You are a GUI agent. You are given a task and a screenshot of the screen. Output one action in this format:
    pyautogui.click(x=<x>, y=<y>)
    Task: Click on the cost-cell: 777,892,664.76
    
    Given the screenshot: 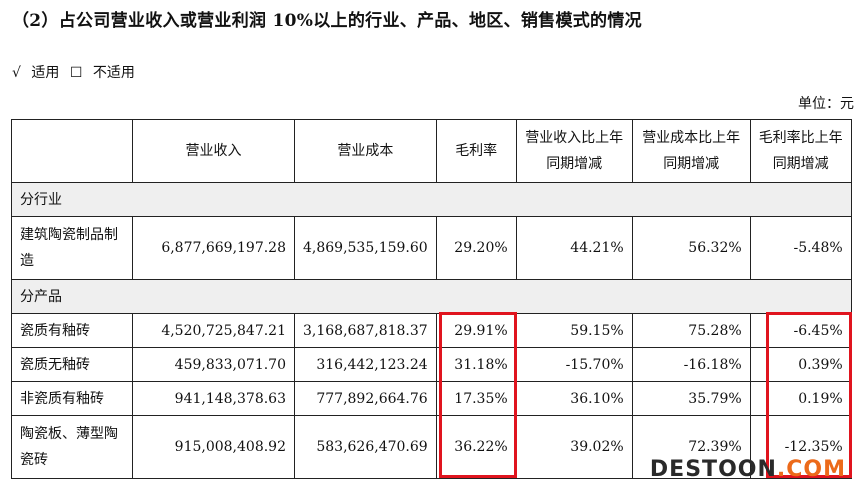 What is the action you would take?
    pyautogui.click(x=365, y=398)
    